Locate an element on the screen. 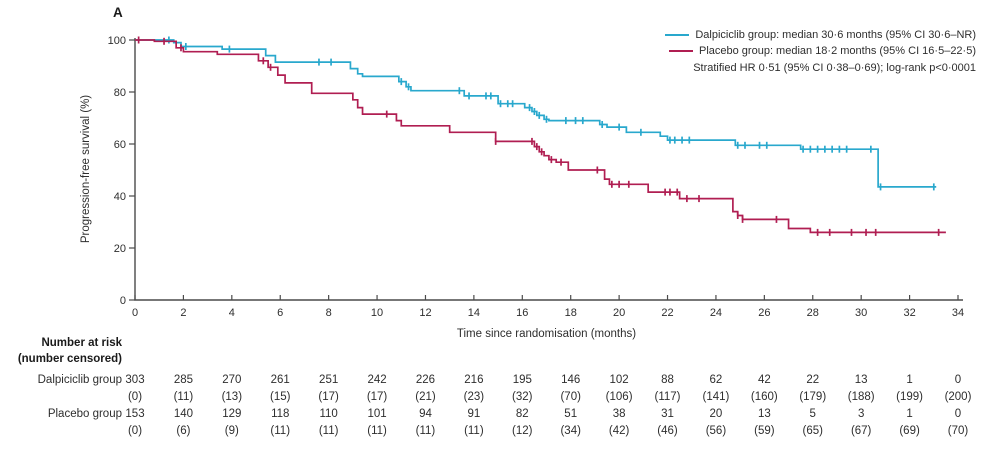 The height and width of the screenshot is (457, 982). panel-label: A is located at coordinates (118, 12).